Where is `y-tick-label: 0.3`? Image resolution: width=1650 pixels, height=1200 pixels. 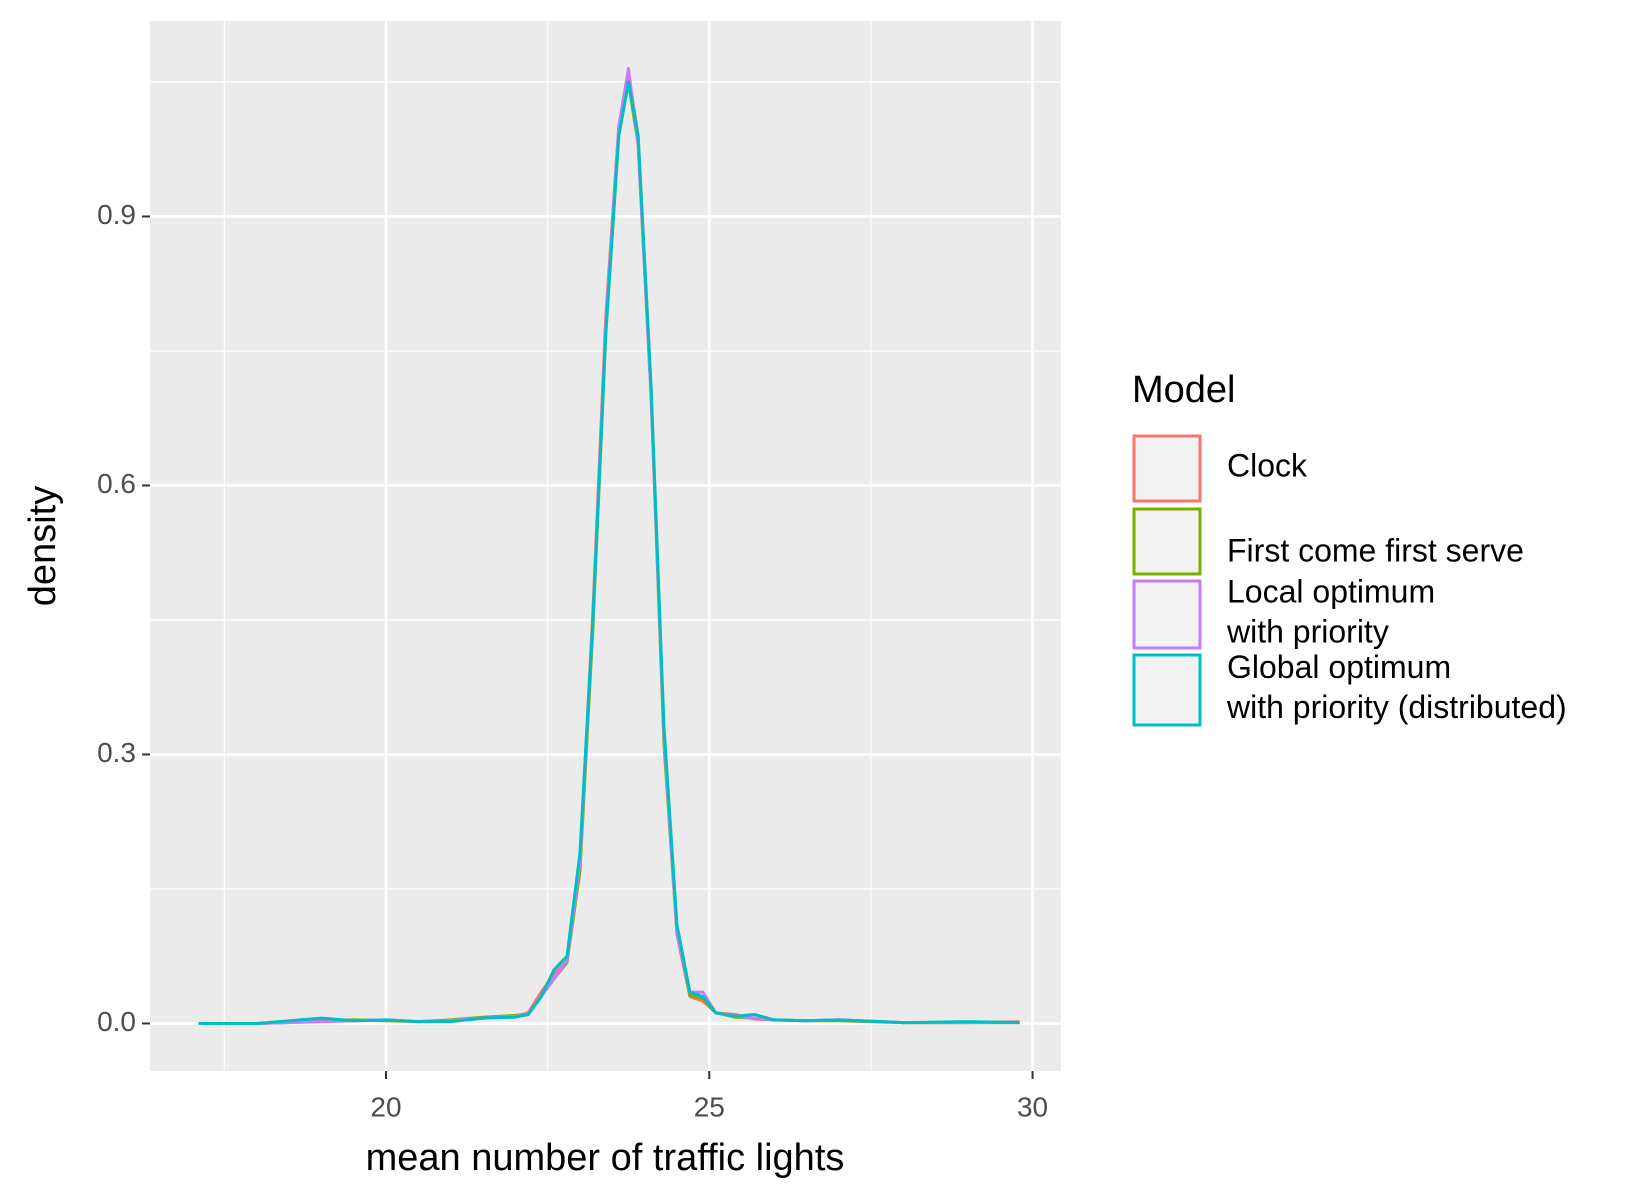 y-tick-label: 0.3 is located at coordinates (116, 752).